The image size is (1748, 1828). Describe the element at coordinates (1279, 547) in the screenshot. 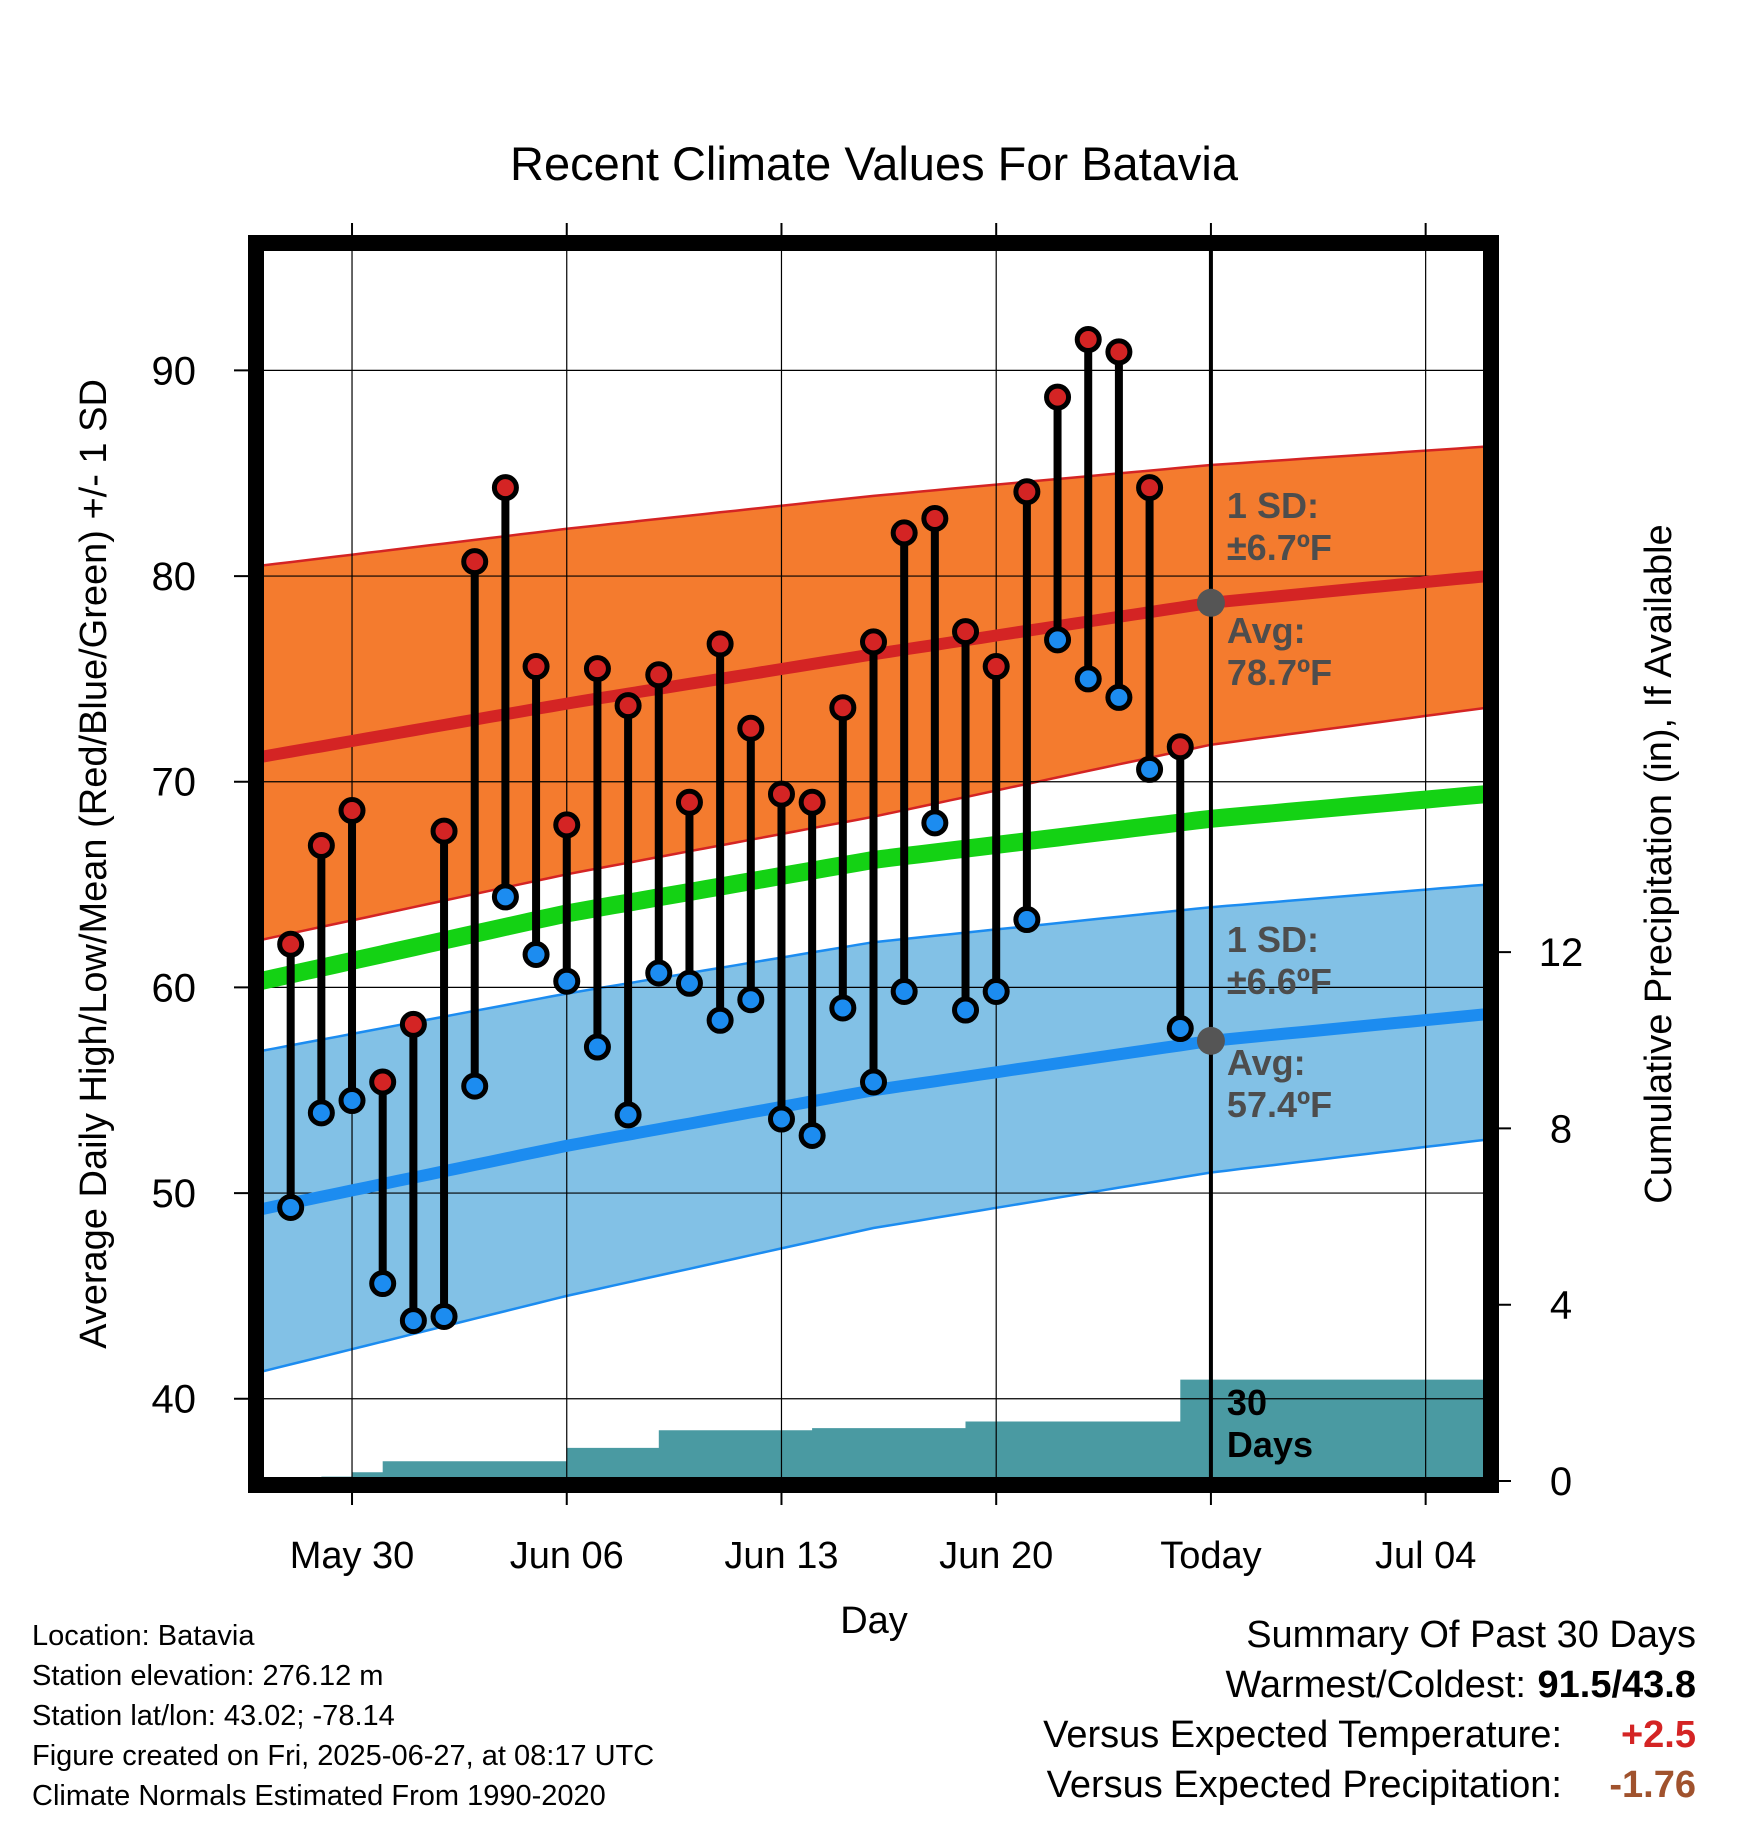

I see `high-sd-label-2: ±6.7ºF` at that location.